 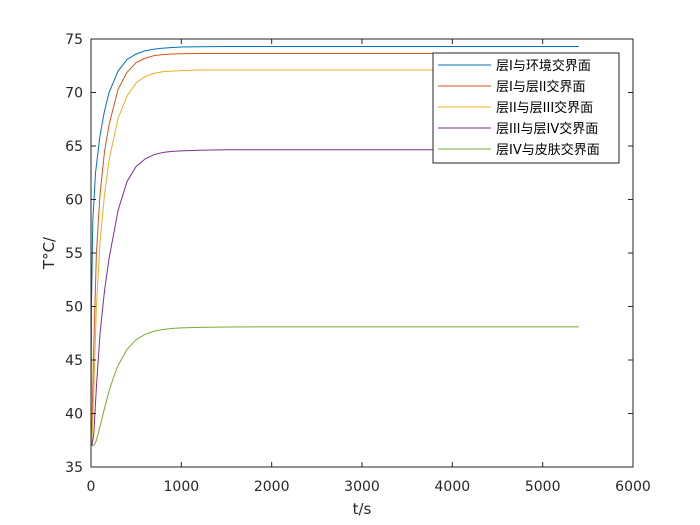 I want to click on y-tick-label: 75, so click(x=74, y=40).